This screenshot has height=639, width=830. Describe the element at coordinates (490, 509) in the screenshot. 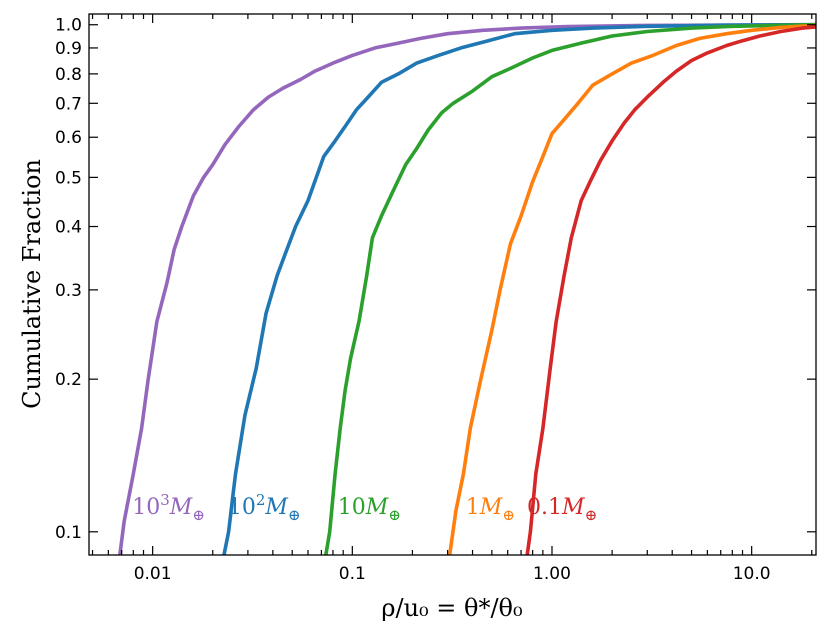

I see `series-label-3: 1M⊕` at that location.